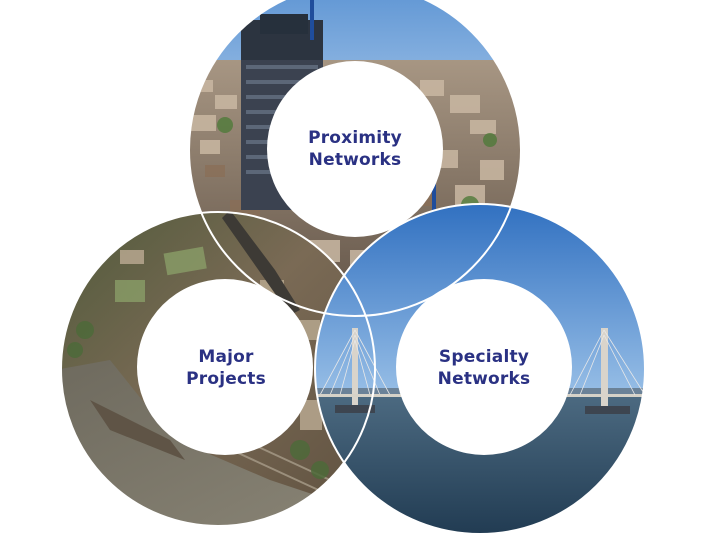 The image size is (708, 535). I want to click on proximity-line2: Networks, so click(355, 160).